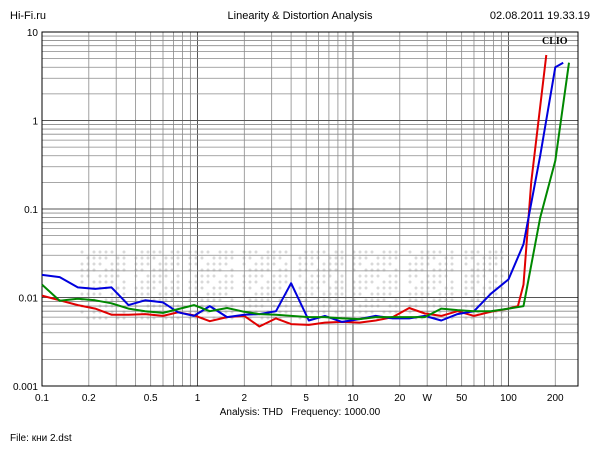 Image resolution: width=600 pixels, height=450 pixels. I want to click on y-tick-label: 10, so click(33, 33).